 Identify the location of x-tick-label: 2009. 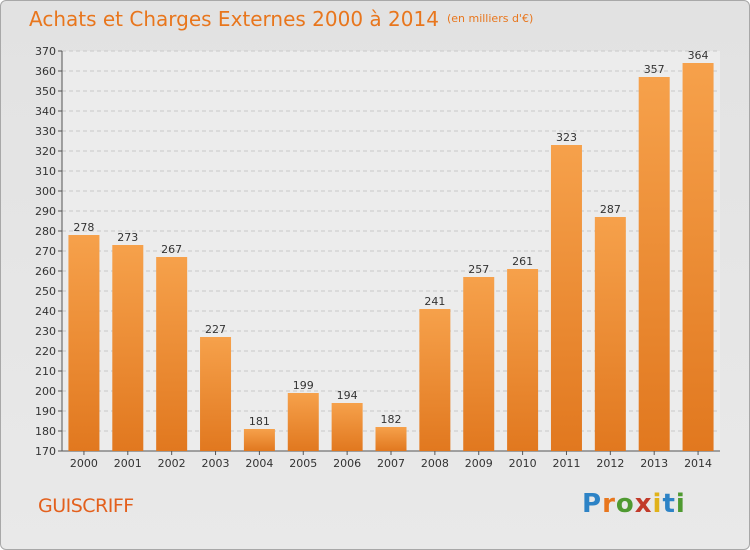
(479, 463).